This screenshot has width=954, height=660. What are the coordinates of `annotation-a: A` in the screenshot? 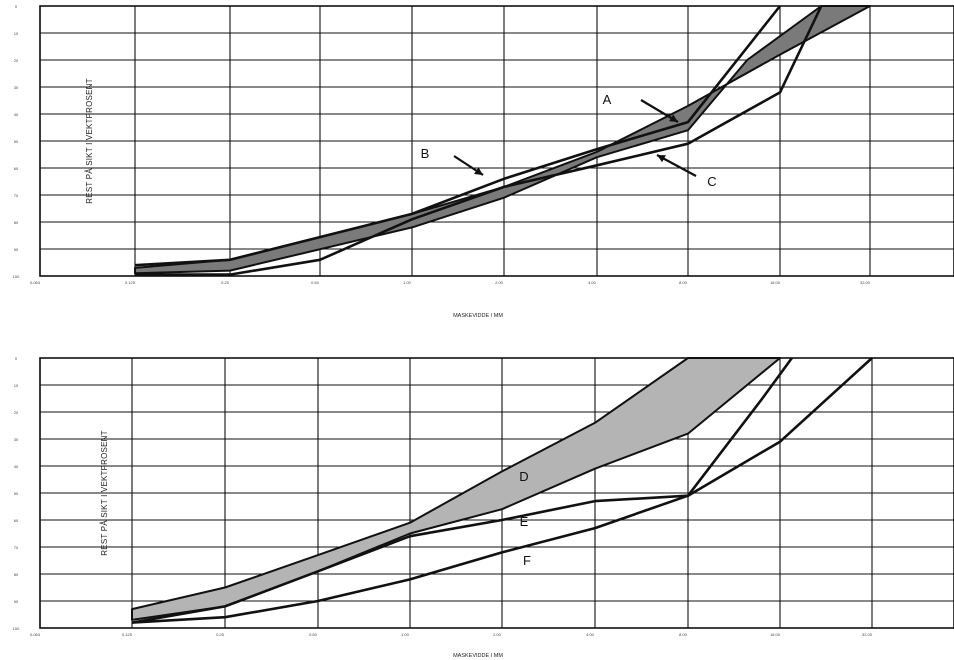 It's located at (607, 99).